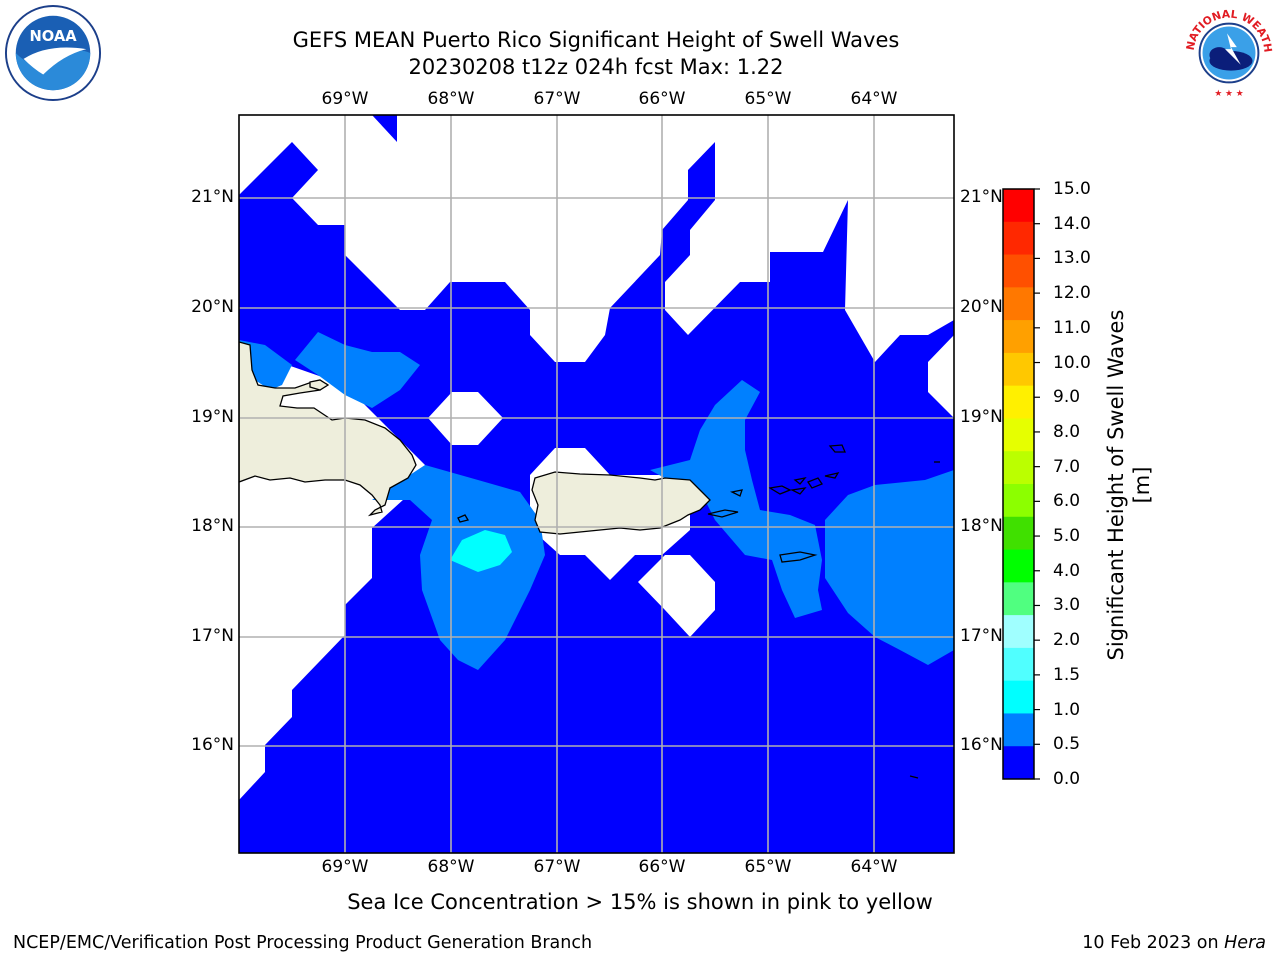  I want to click on lat-label-left: 16°N, so click(212, 745).